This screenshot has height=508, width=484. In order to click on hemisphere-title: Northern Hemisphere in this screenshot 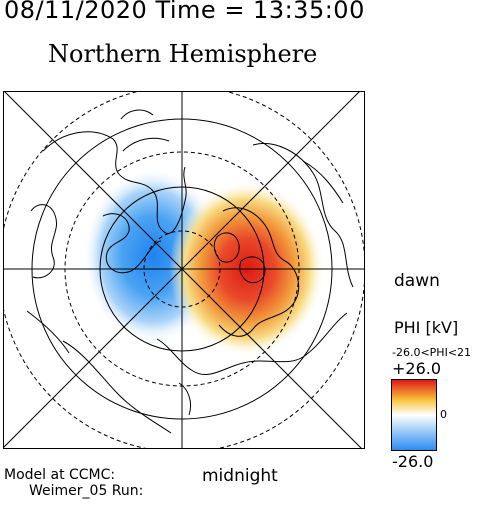, I will do `click(183, 54)`.